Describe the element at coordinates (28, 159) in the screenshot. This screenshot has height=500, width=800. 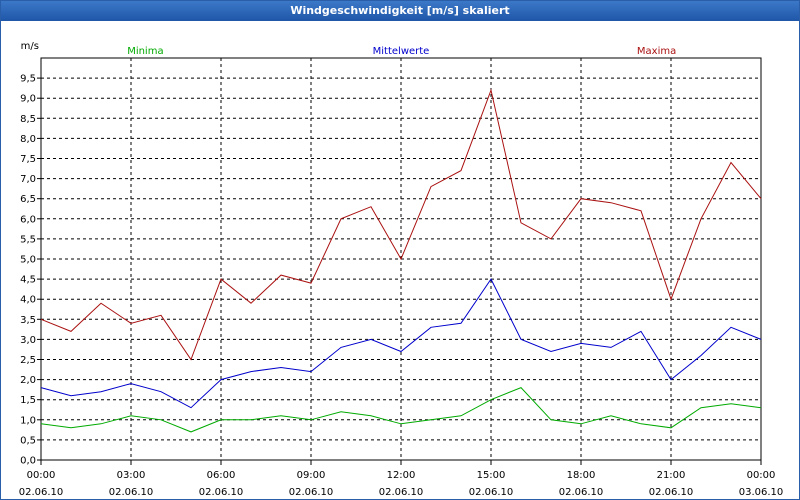
I see `y-tick-label: 7,5` at that location.